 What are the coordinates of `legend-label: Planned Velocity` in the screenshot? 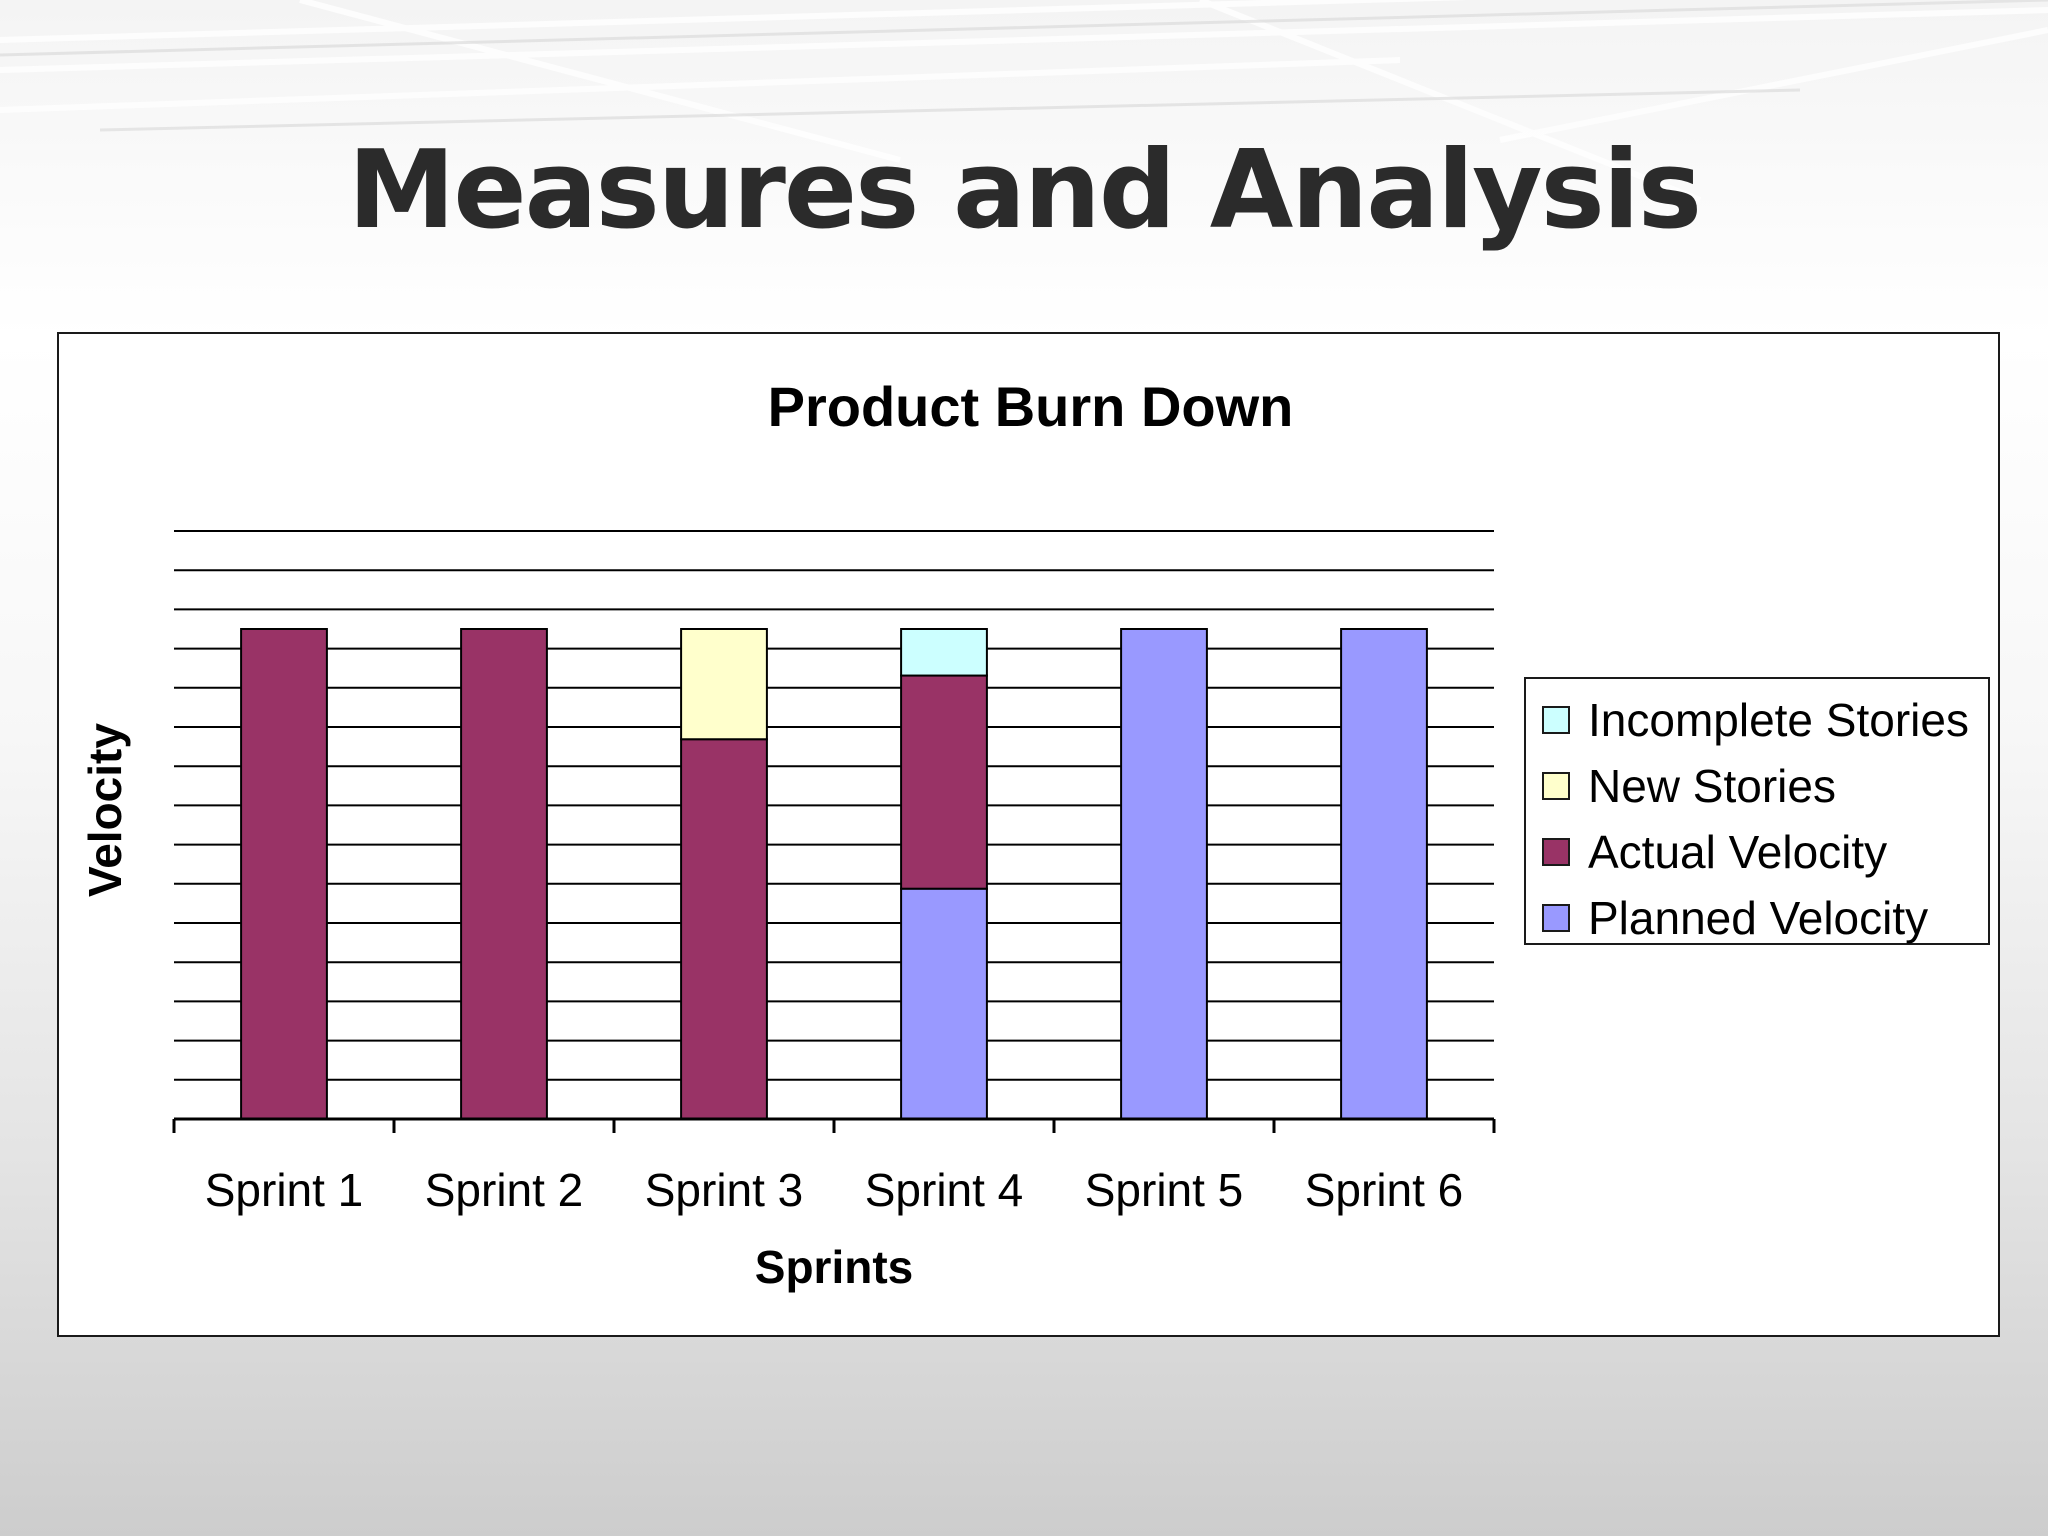 It's located at (1758, 918).